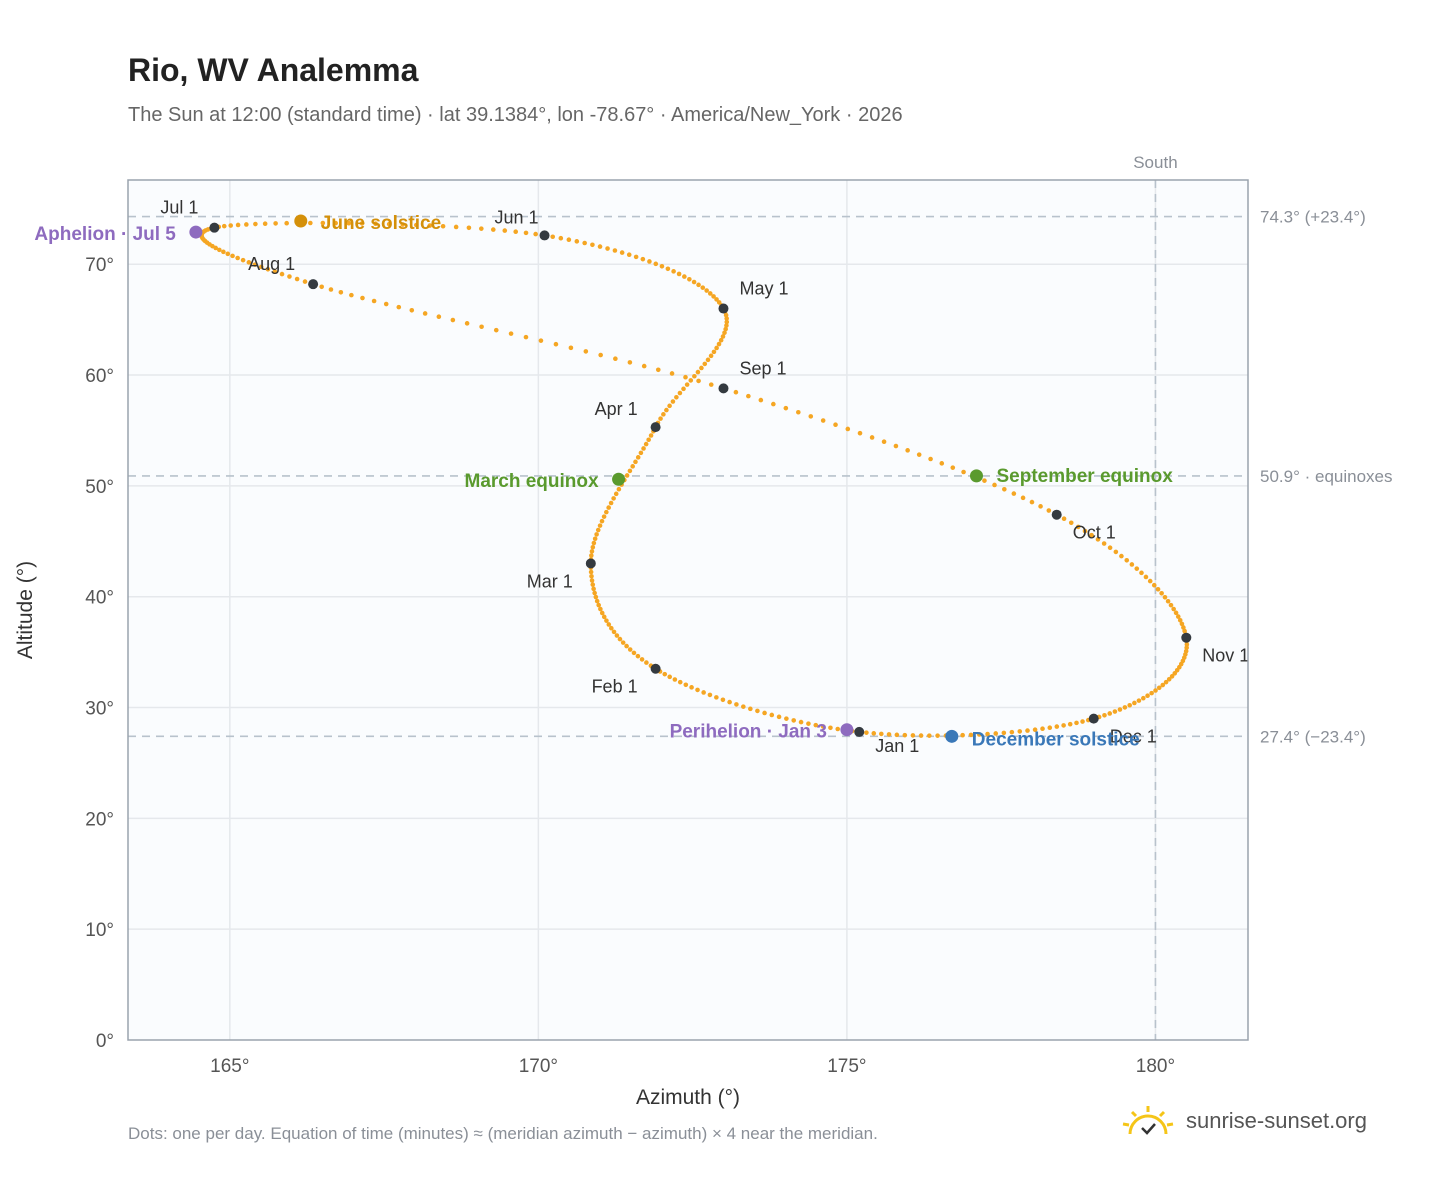 This screenshot has width=1448, height=1188. Describe the element at coordinates (381, 223) in the screenshot. I see `event-label: June solstice` at that location.